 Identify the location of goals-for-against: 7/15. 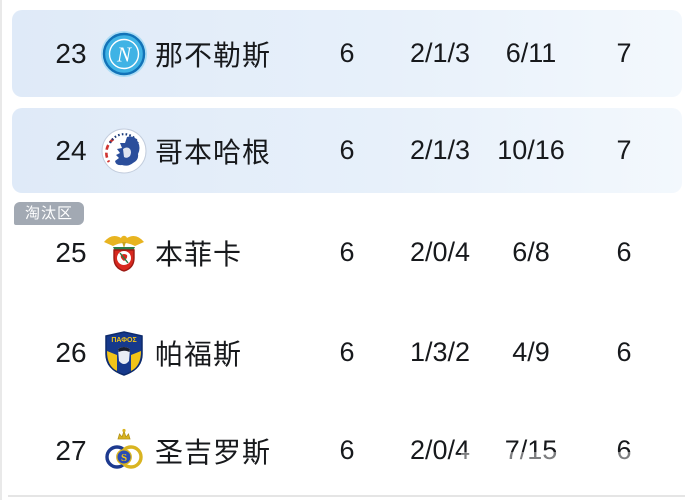
(531, 450).